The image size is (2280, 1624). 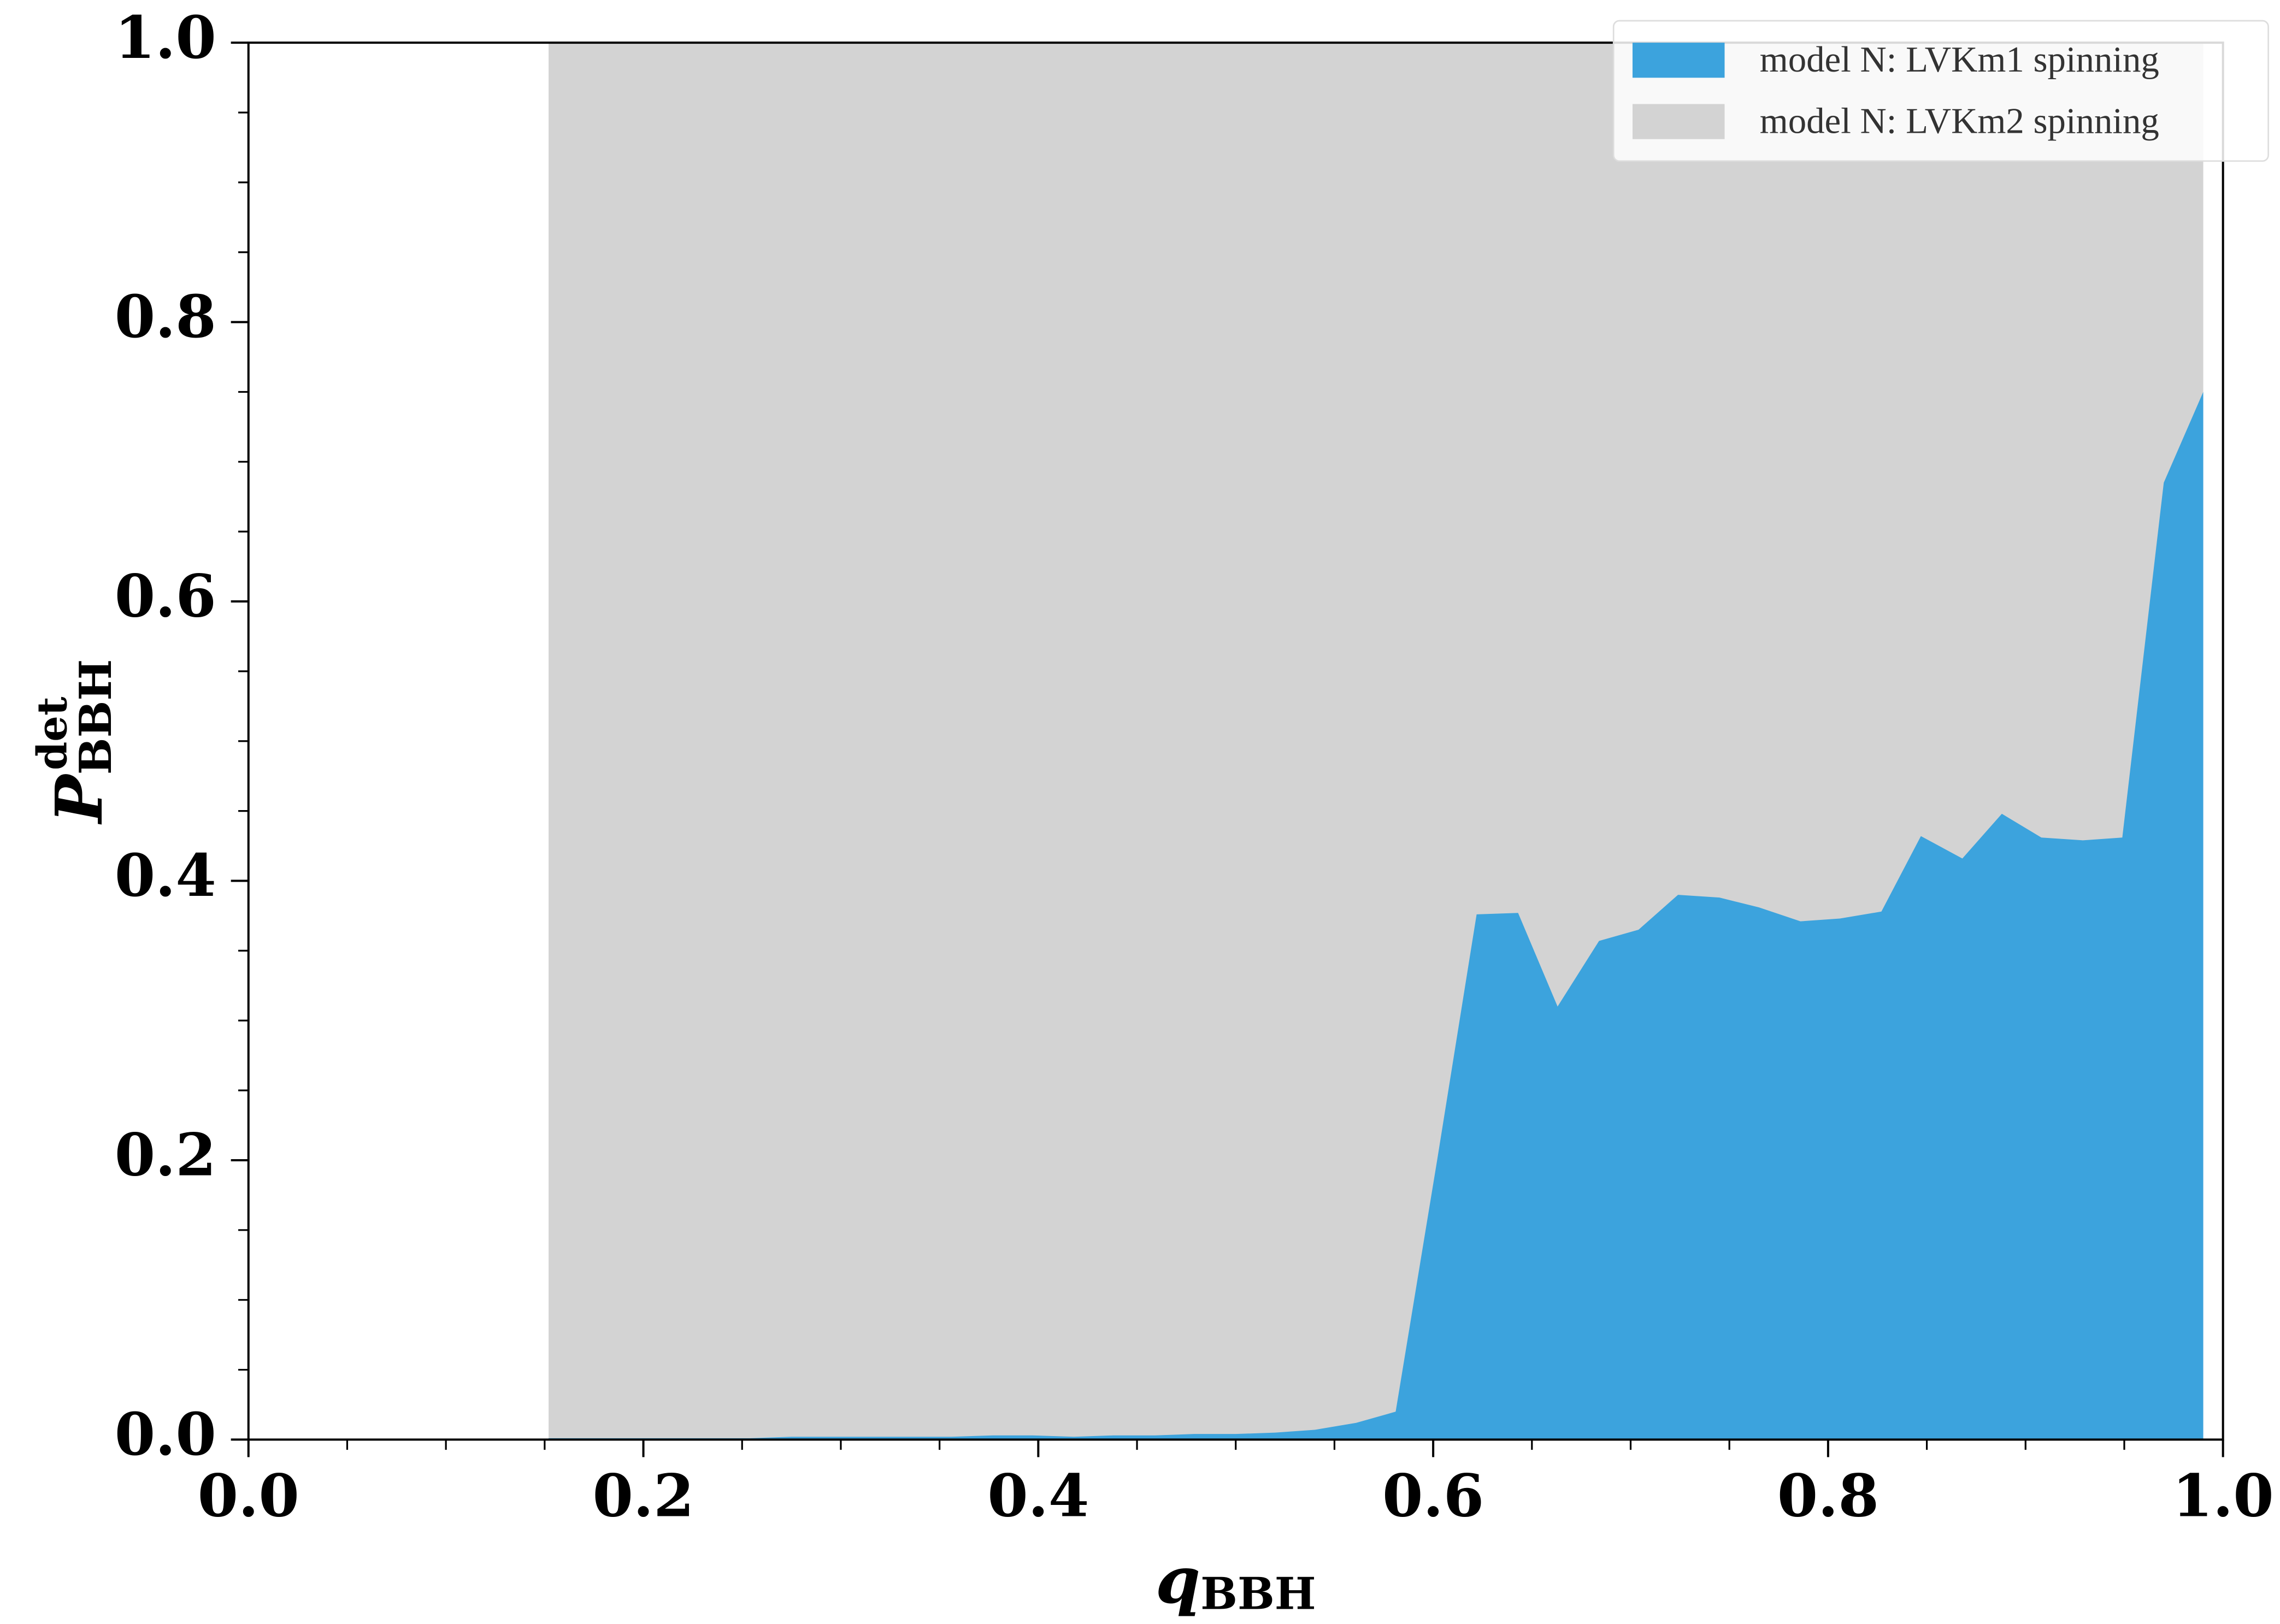 What do you see at coordinates (1038, 1496) in the screenshot?
I see `x-tick-label: 0.4` at bounding box center [1038, 1496].